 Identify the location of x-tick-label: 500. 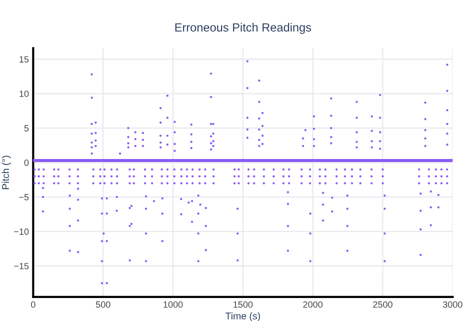
(103, 304).